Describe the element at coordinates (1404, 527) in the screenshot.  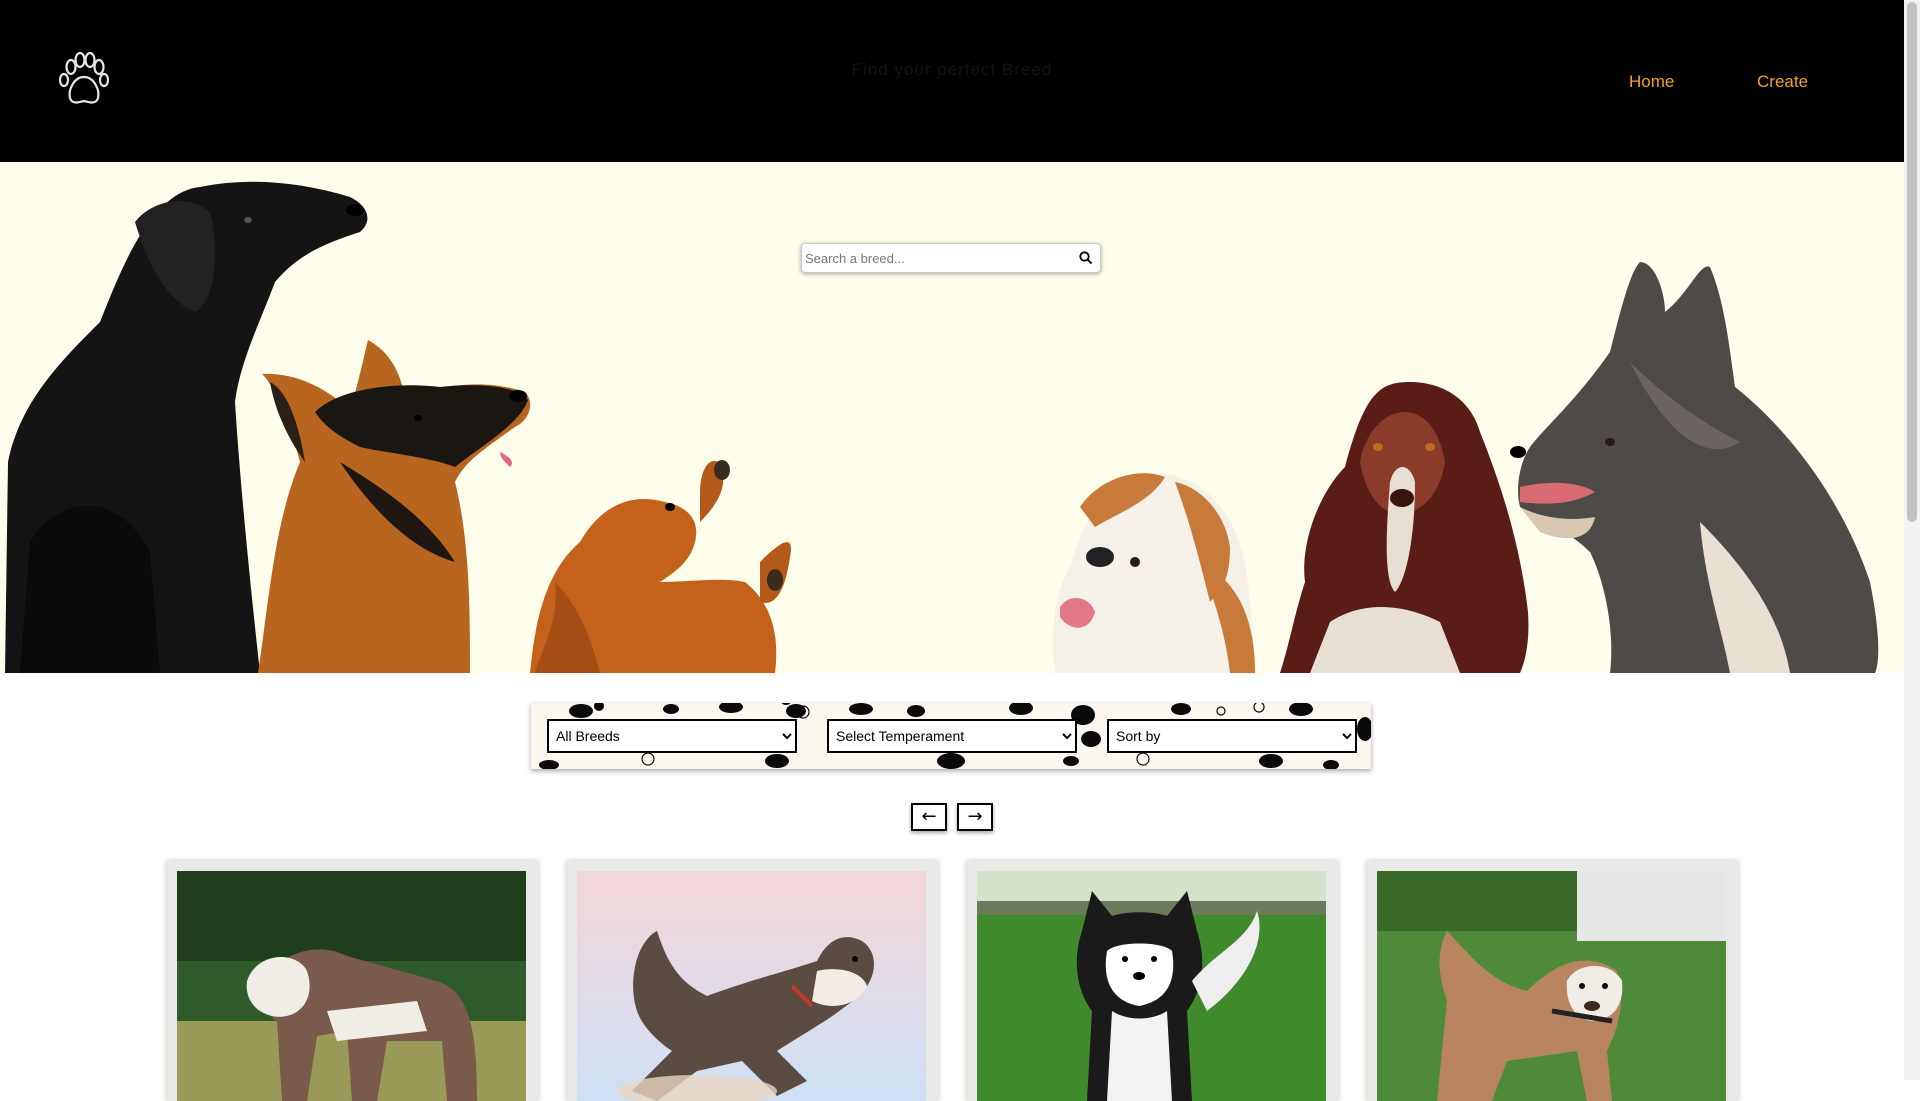
I see `springer-spaniel-image` at that location.